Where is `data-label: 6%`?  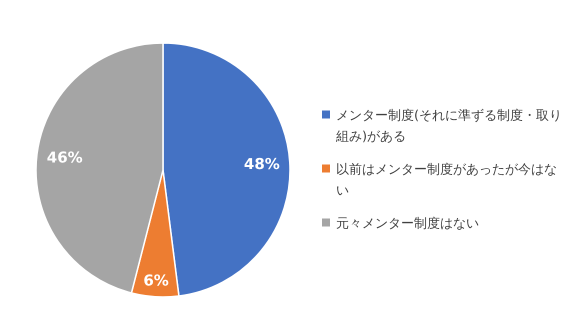 data-label: 6% is located at coordinates (156, 280).